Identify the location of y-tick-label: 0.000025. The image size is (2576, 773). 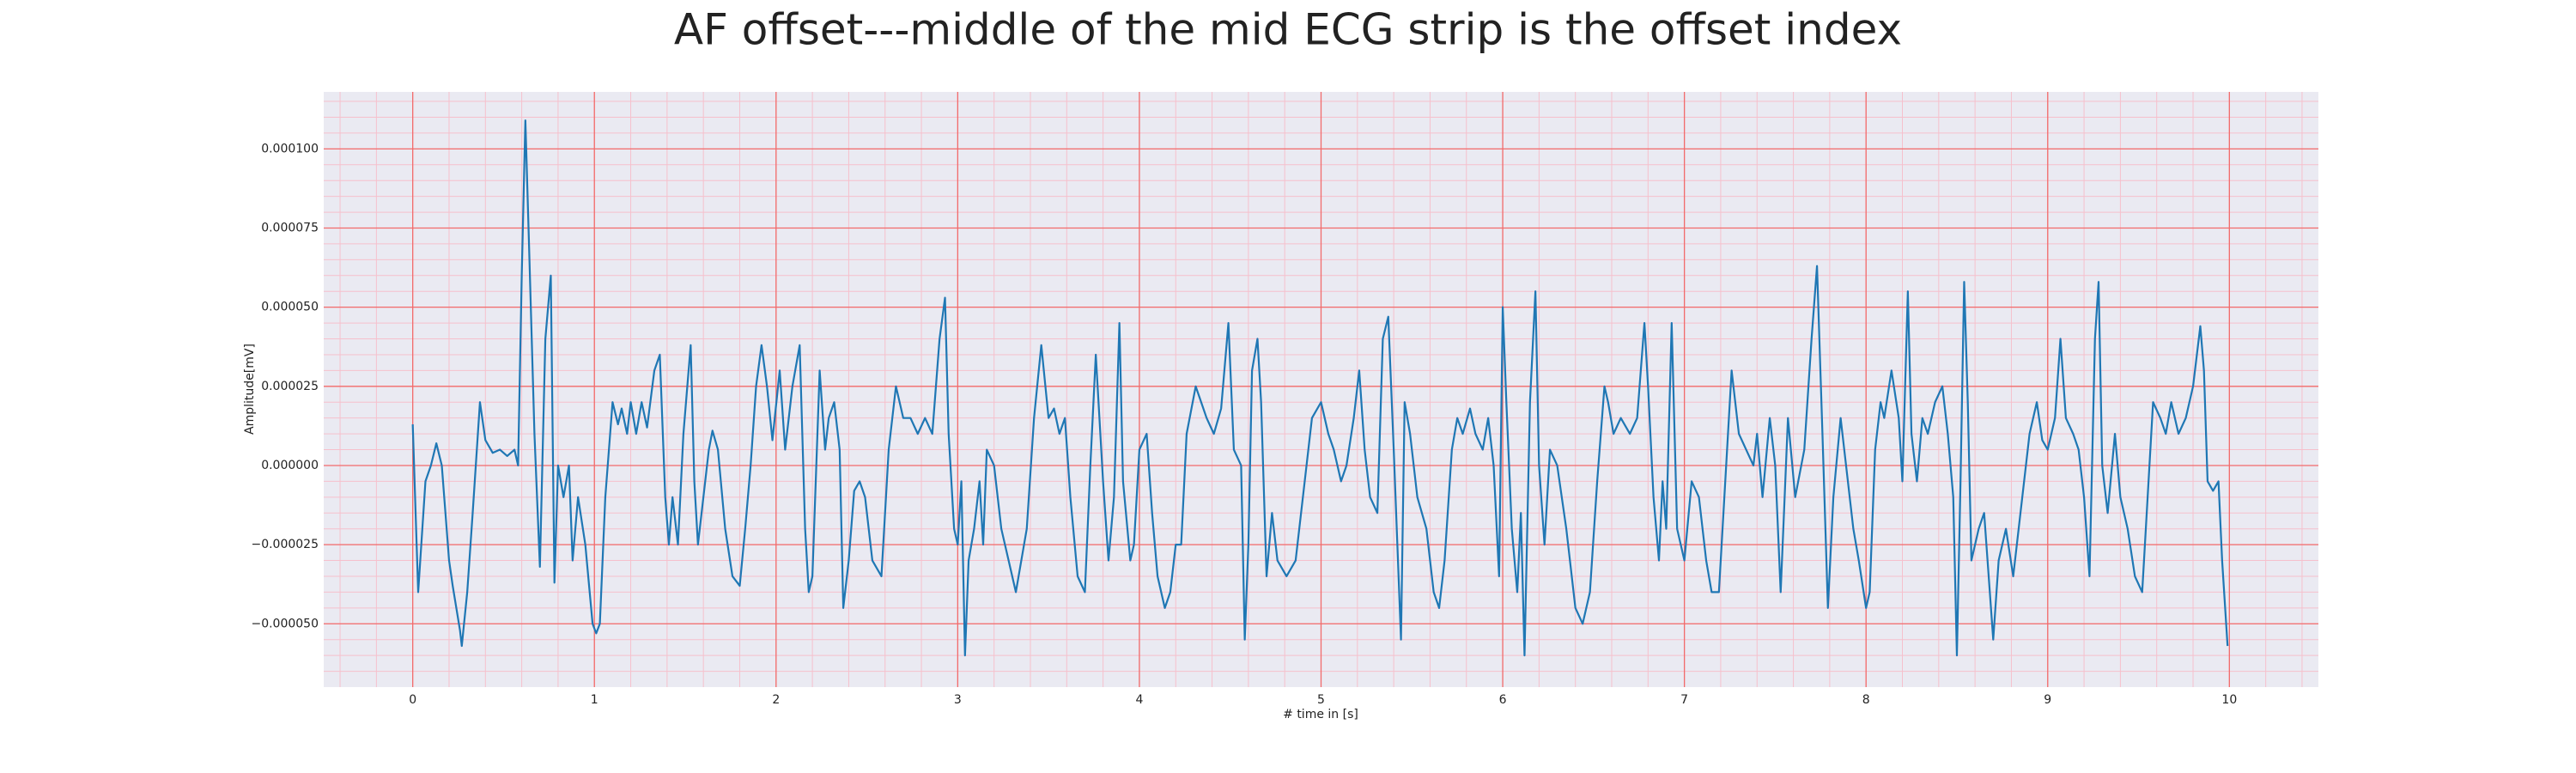
(290, 386).